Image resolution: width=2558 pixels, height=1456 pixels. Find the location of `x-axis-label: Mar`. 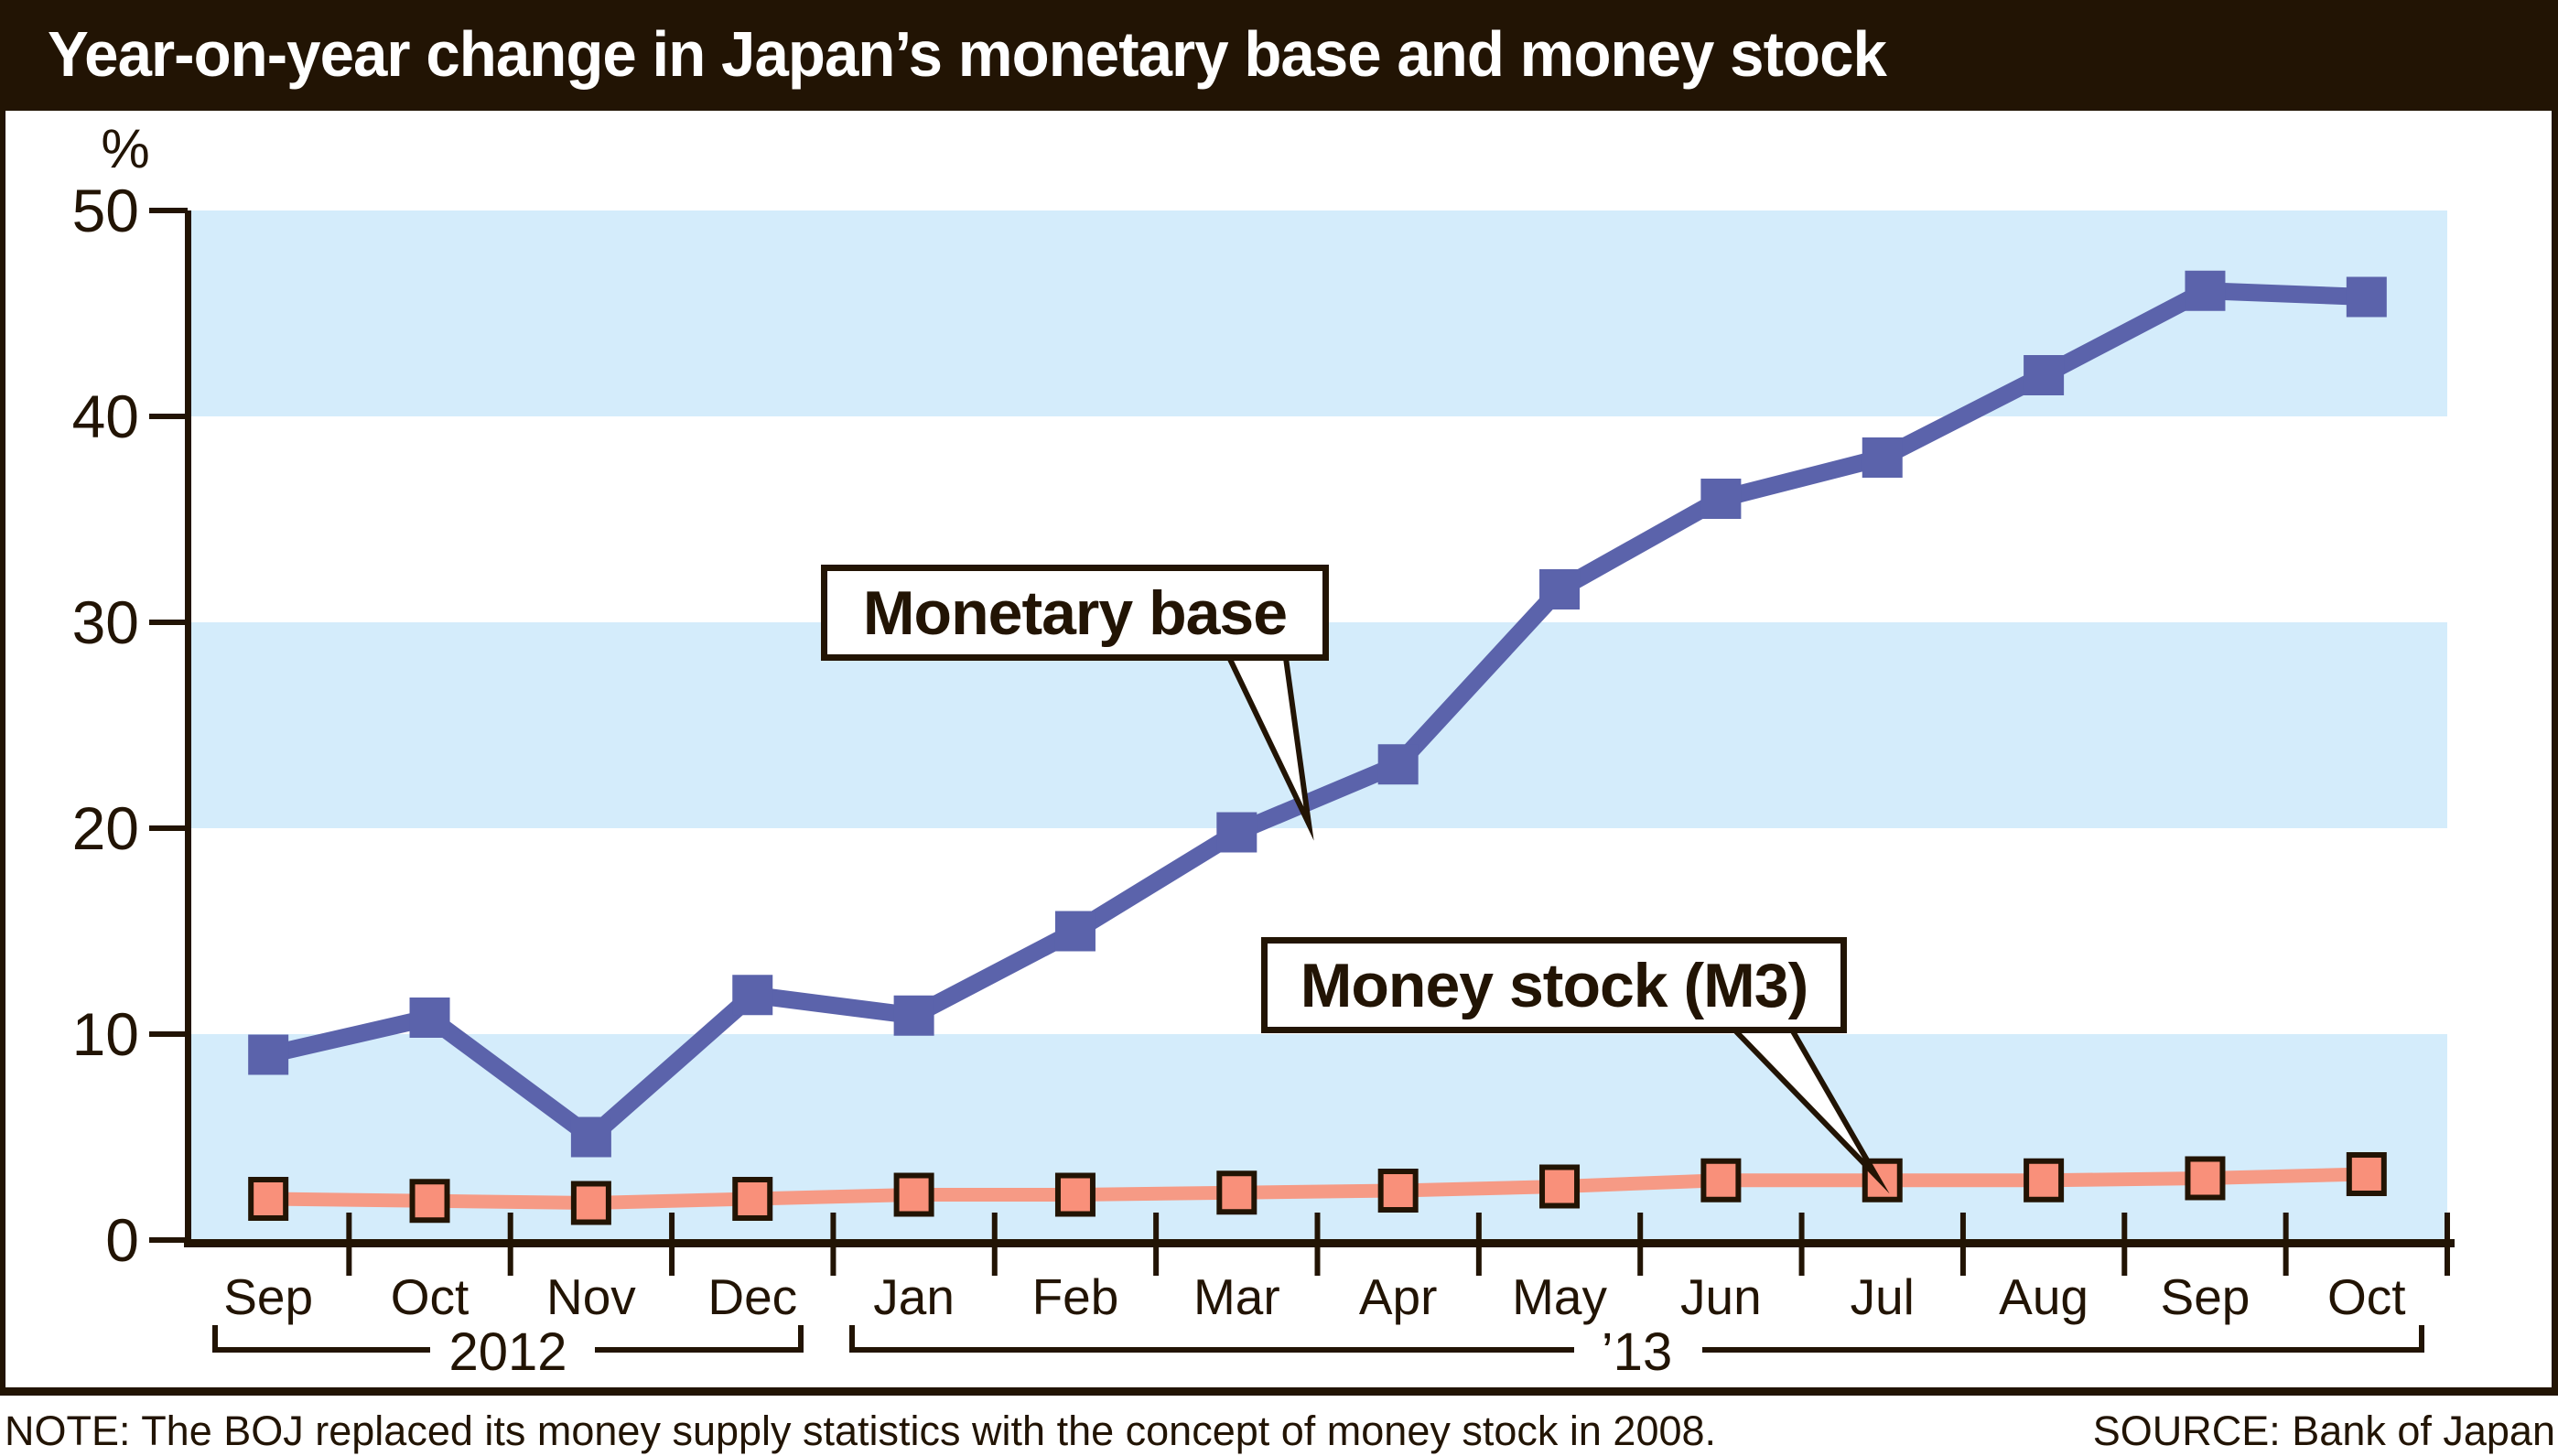

x-axis-label: Mar is located at coordinates (1236, 1296).